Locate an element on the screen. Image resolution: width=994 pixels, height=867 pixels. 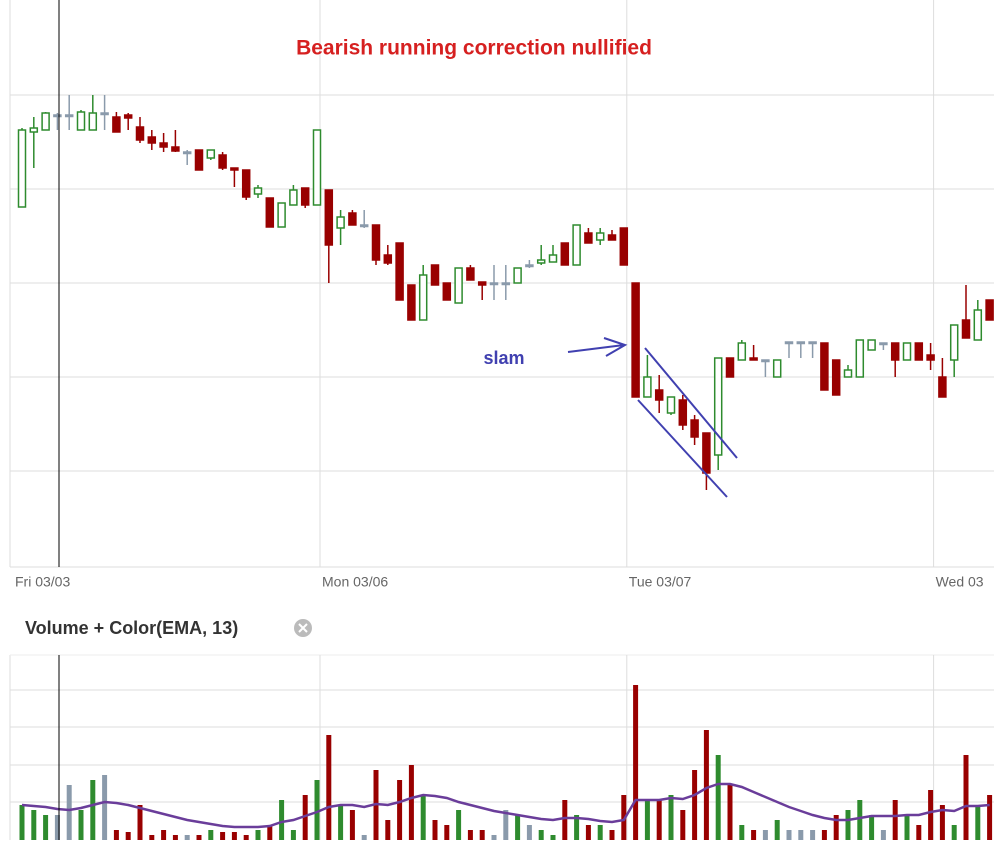
arrow-head is located at coordinates (615, 347).